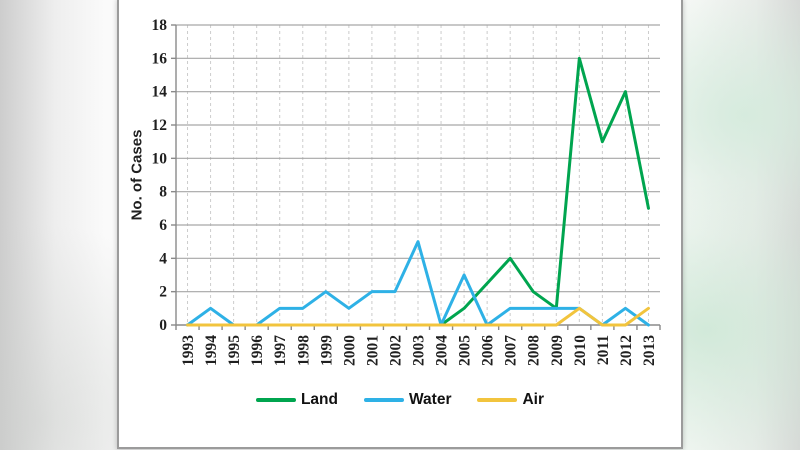  Describe the element at coordinates (418, 316) in the screenshot. I see `series-line-air` at that location.